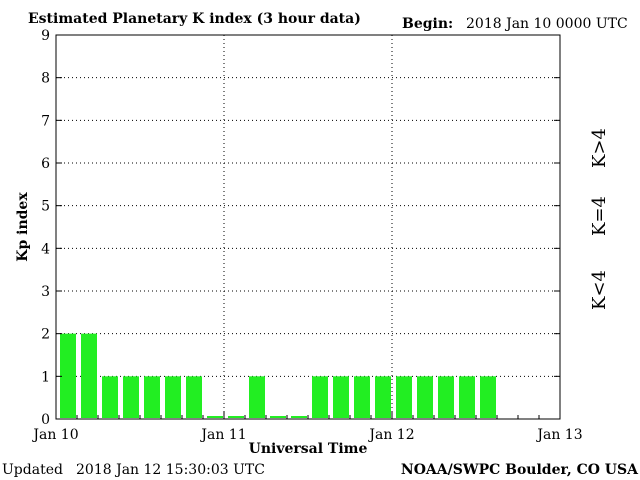 The height and width of the screenshot is (480, 640). Describe the element at coordinates (547, 24) in the screenshot. I see `begin-value: 2018 Jan 10 0000 UTC` at that location.